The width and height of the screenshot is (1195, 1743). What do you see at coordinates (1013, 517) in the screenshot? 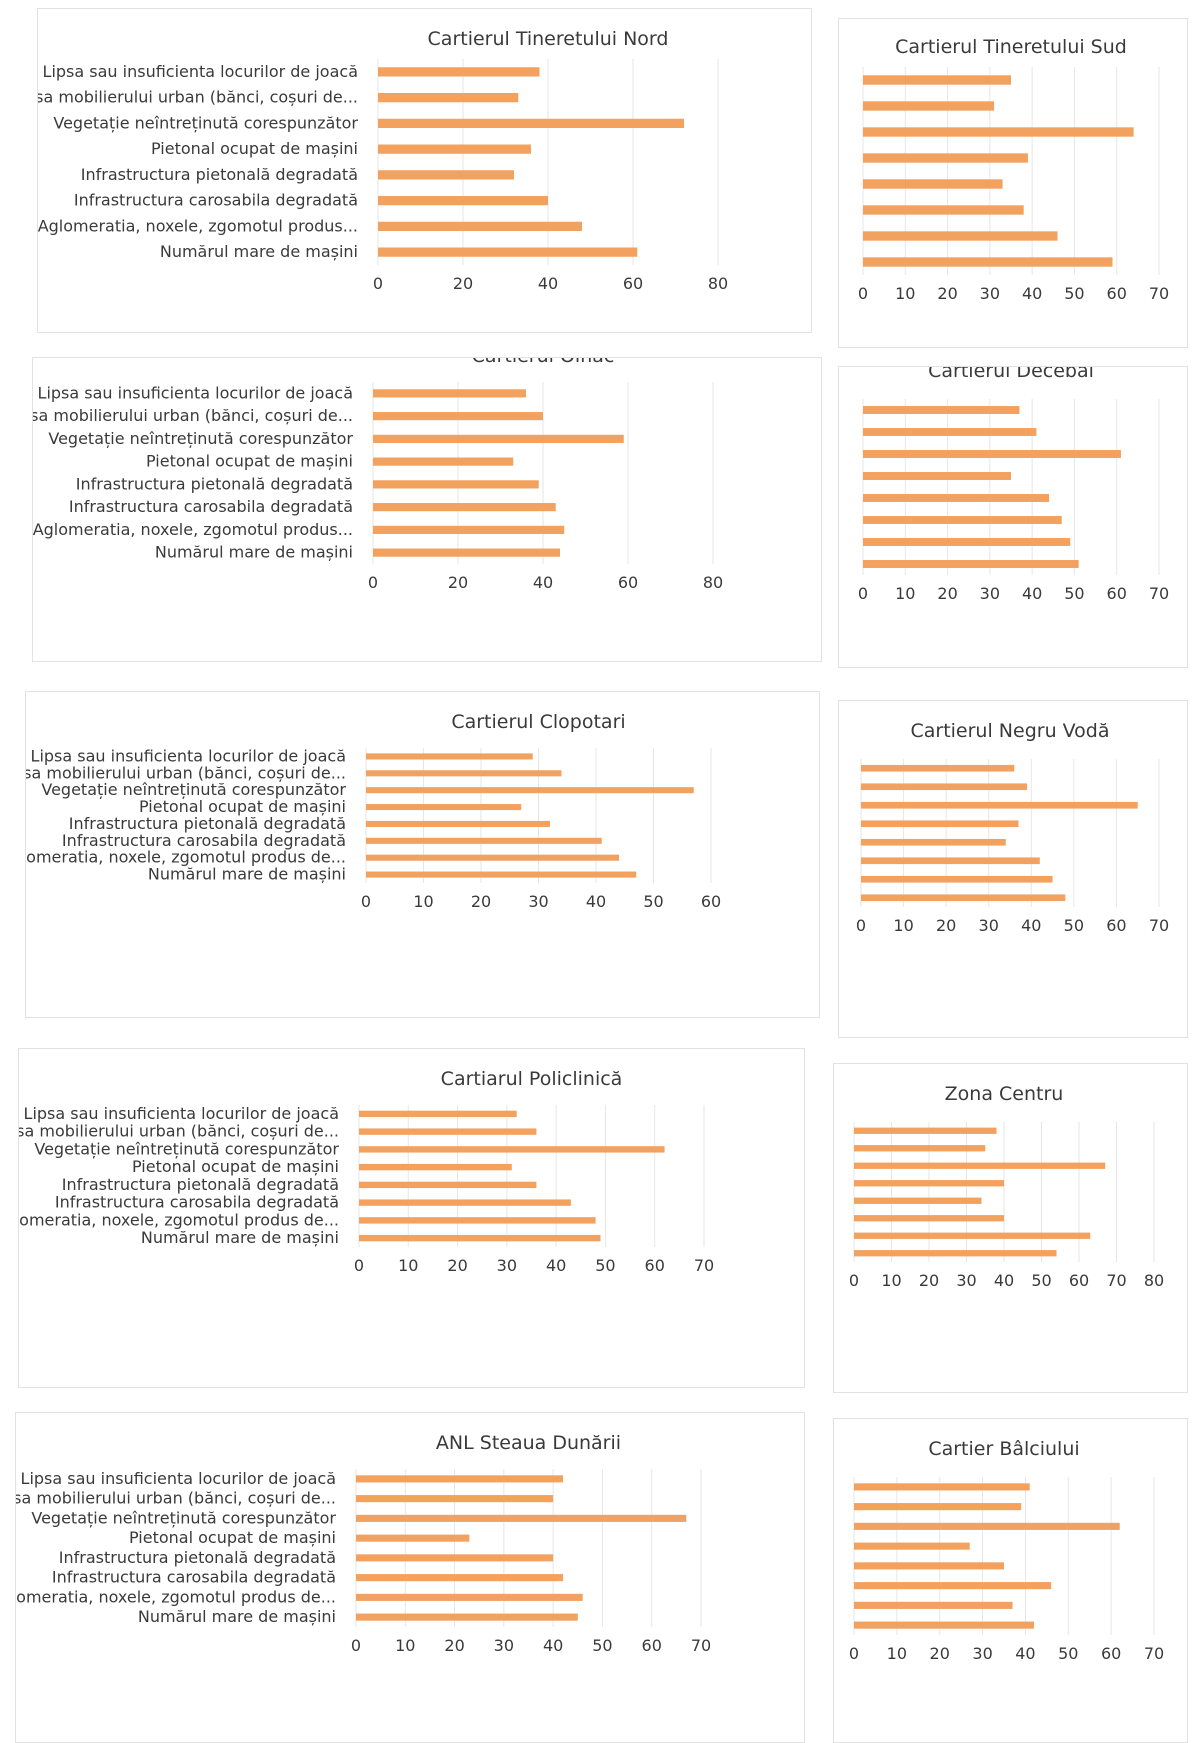
I see `chart-panel-decebal: Cartierul Decebal 0 10 20 30 40 50 60 70` at bounding box center [1013, 517].